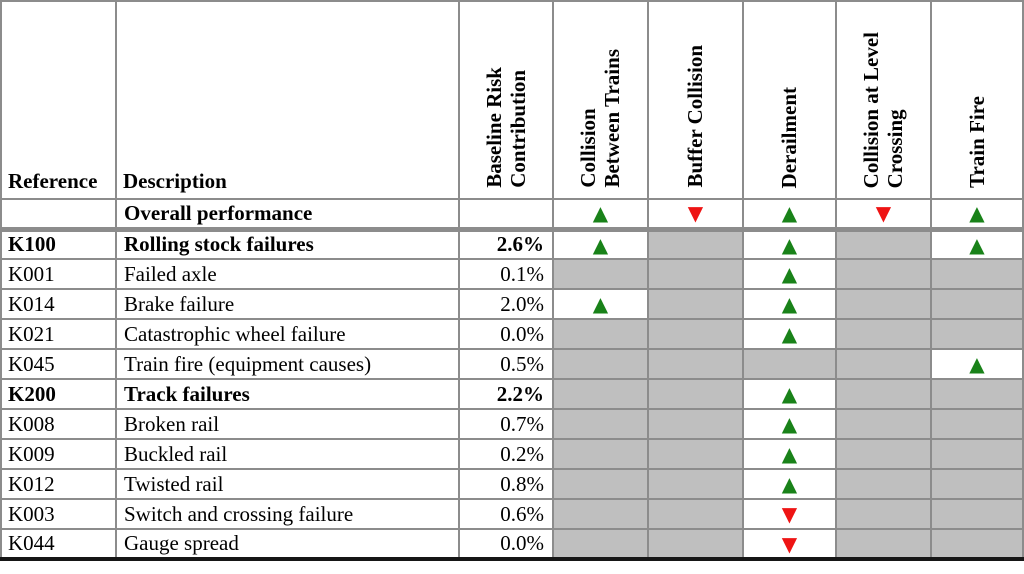  What do you see at coordinates (58, 454) in the screenshot?
I see `reference-cell: K009` at bounding box center [58, 454].